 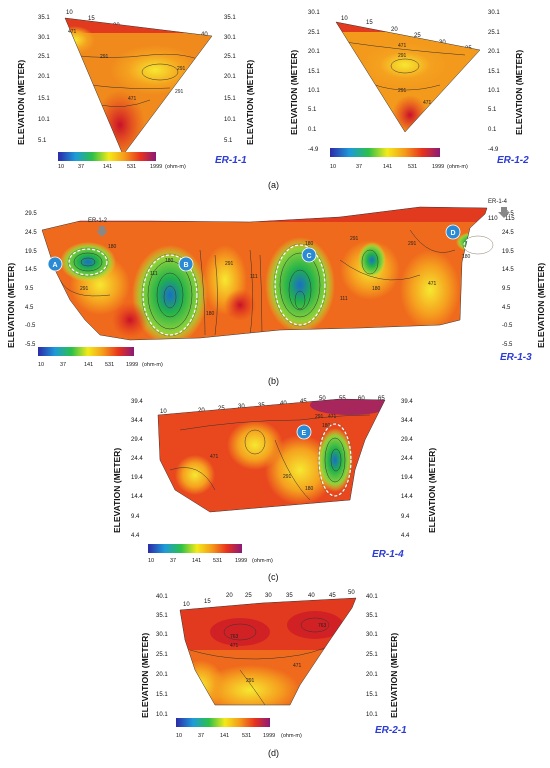 What do you see at coordinates (162, 656) in the screenshot?
I see `y-ticks-left-er-2-1: 40.1 35.1 30.1 25.1 20.1 15.1 10.1` at bounding box center [162, 656].